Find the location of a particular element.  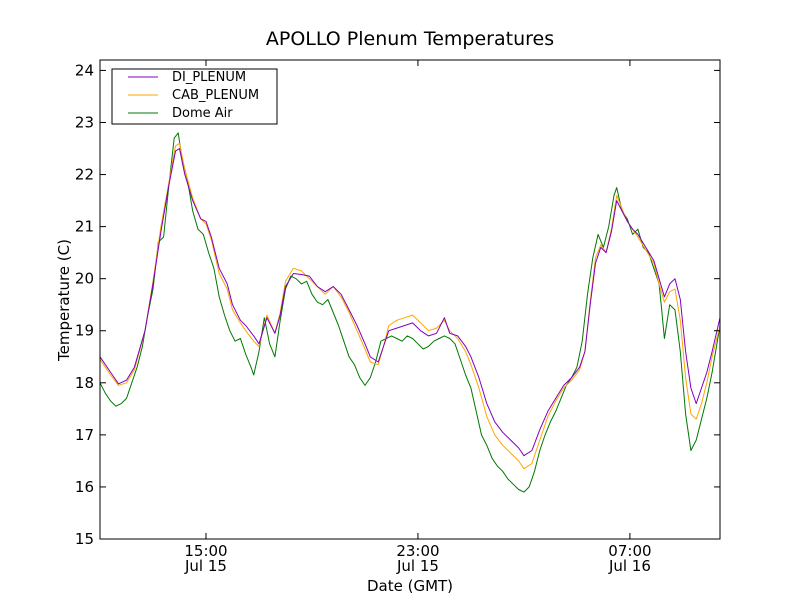

legend: DI_PLENUM CAB_PLENUM Dome Air is located at coordinates (194, 96).